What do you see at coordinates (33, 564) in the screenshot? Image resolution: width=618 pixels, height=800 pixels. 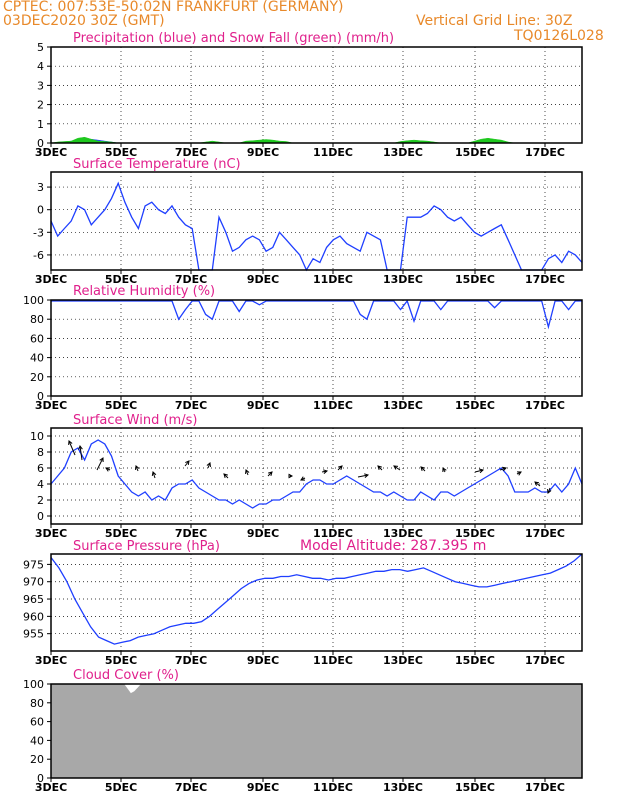 I see `y-tick-label: 975` at bounding box center [33, 564].